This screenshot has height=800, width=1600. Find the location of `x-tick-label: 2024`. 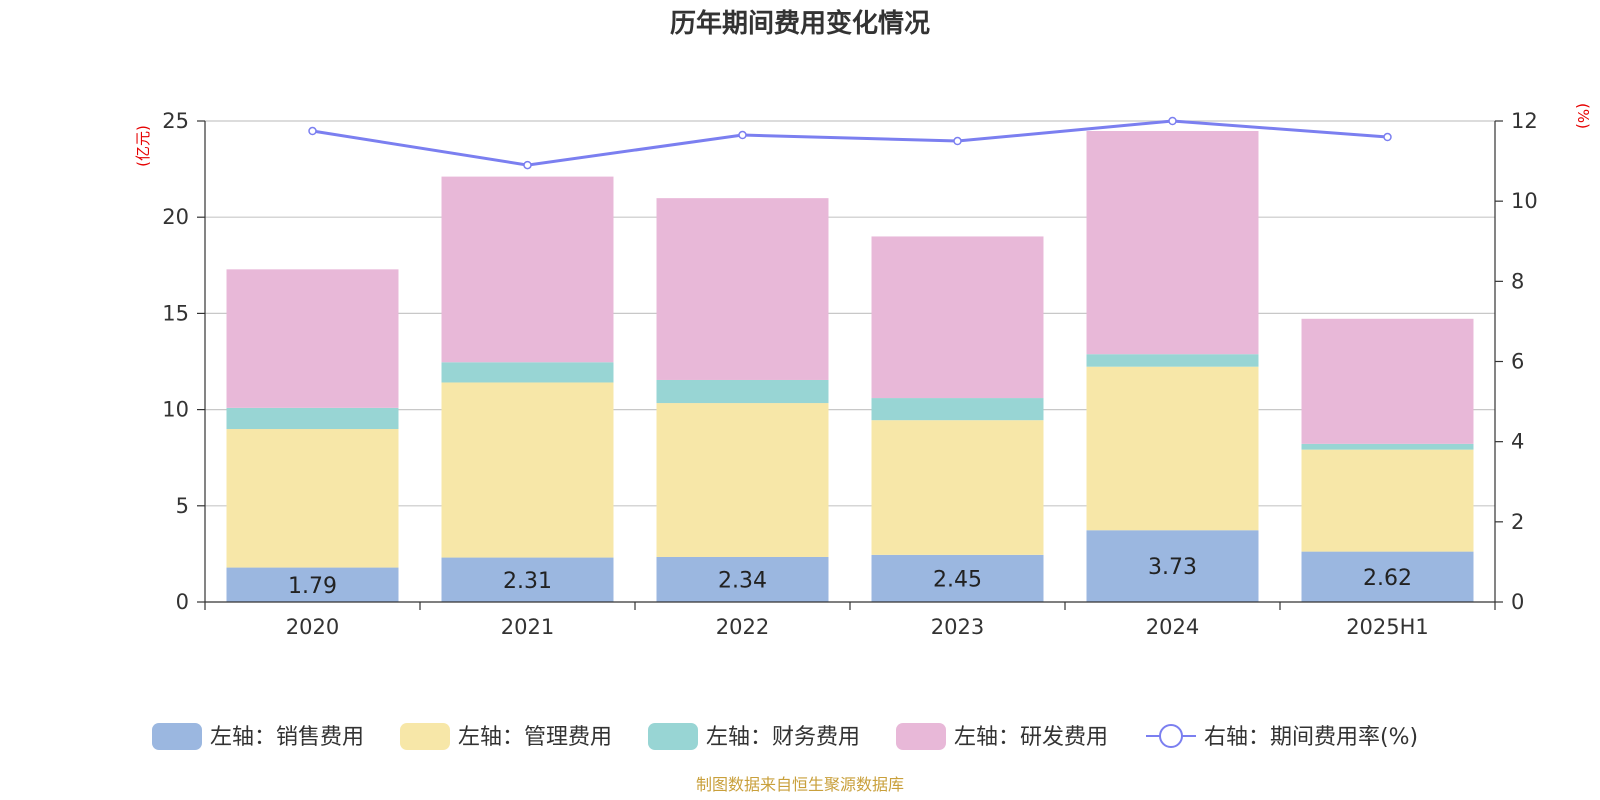

x-tick-label: 2024 is located at coordinates (1172, 627).